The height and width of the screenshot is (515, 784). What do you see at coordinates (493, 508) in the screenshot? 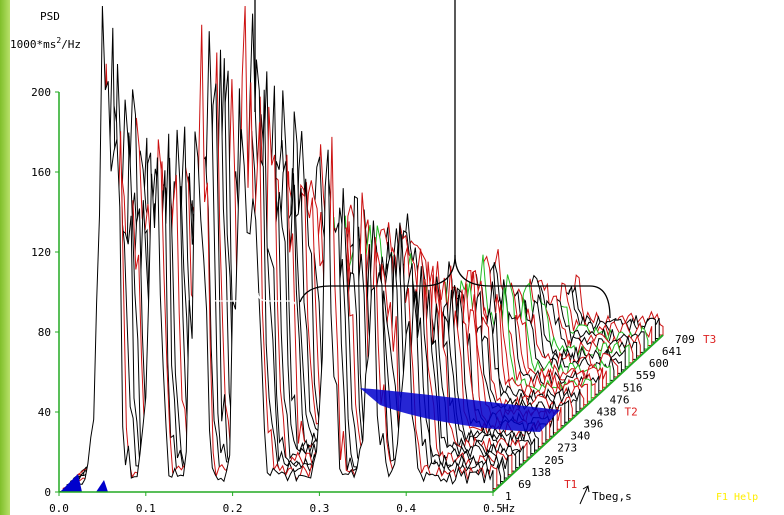
I see `x-tick-label: 0.5` at bounding box center [493, 508].